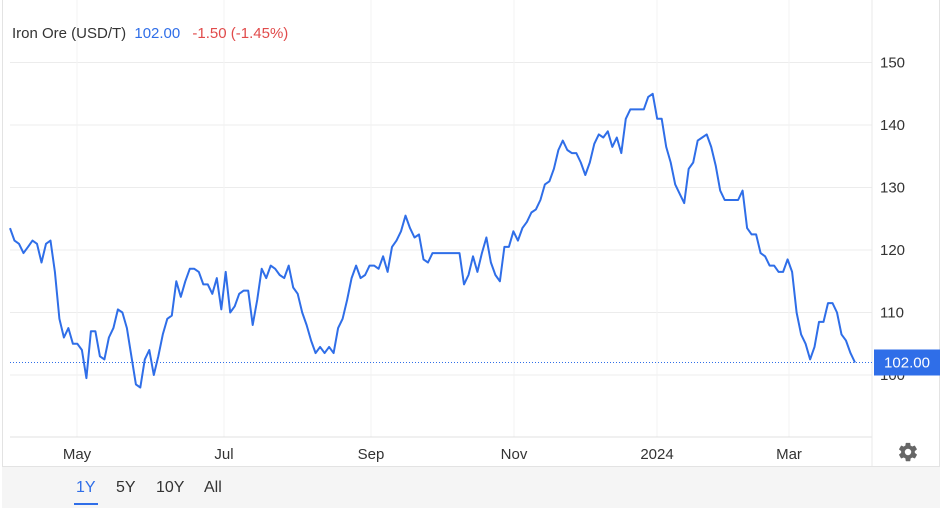 This screenshot has height=512, width=944. I want to click on x-tick-label: Nov, so click(514, 454).